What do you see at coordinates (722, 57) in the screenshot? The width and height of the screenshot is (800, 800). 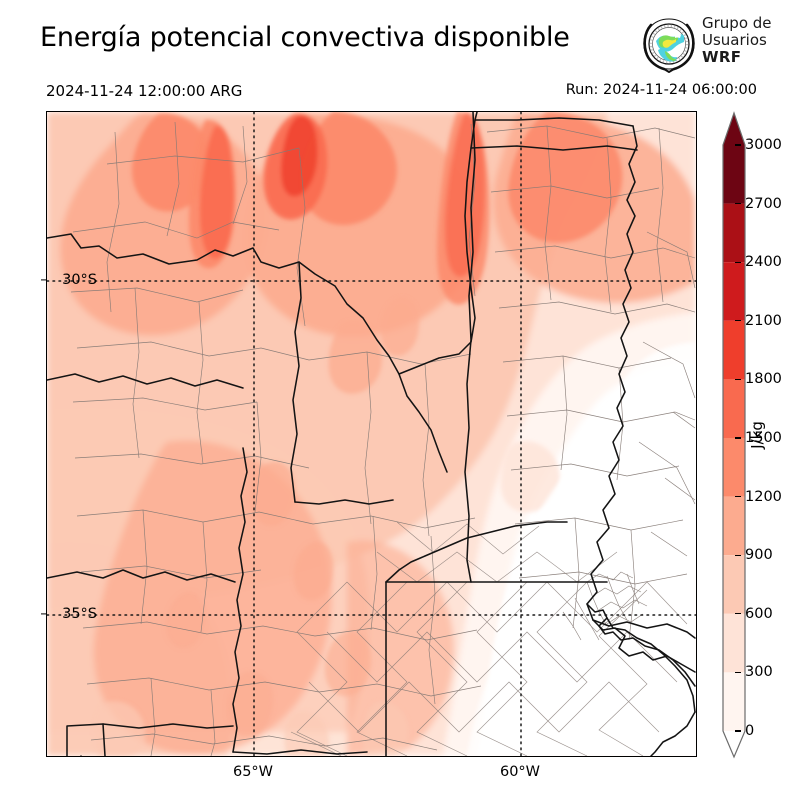 I see `logo-line-3: WRF` at bounding box center [722, 57].